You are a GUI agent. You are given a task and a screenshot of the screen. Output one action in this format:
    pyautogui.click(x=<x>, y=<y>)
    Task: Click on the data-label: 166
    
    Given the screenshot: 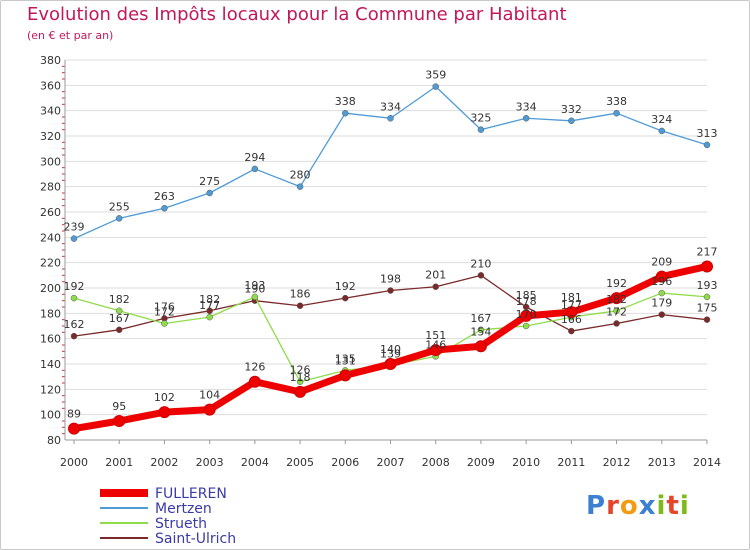 What is the action you would take?
    pyautogui.click(x=571, y=319)
    